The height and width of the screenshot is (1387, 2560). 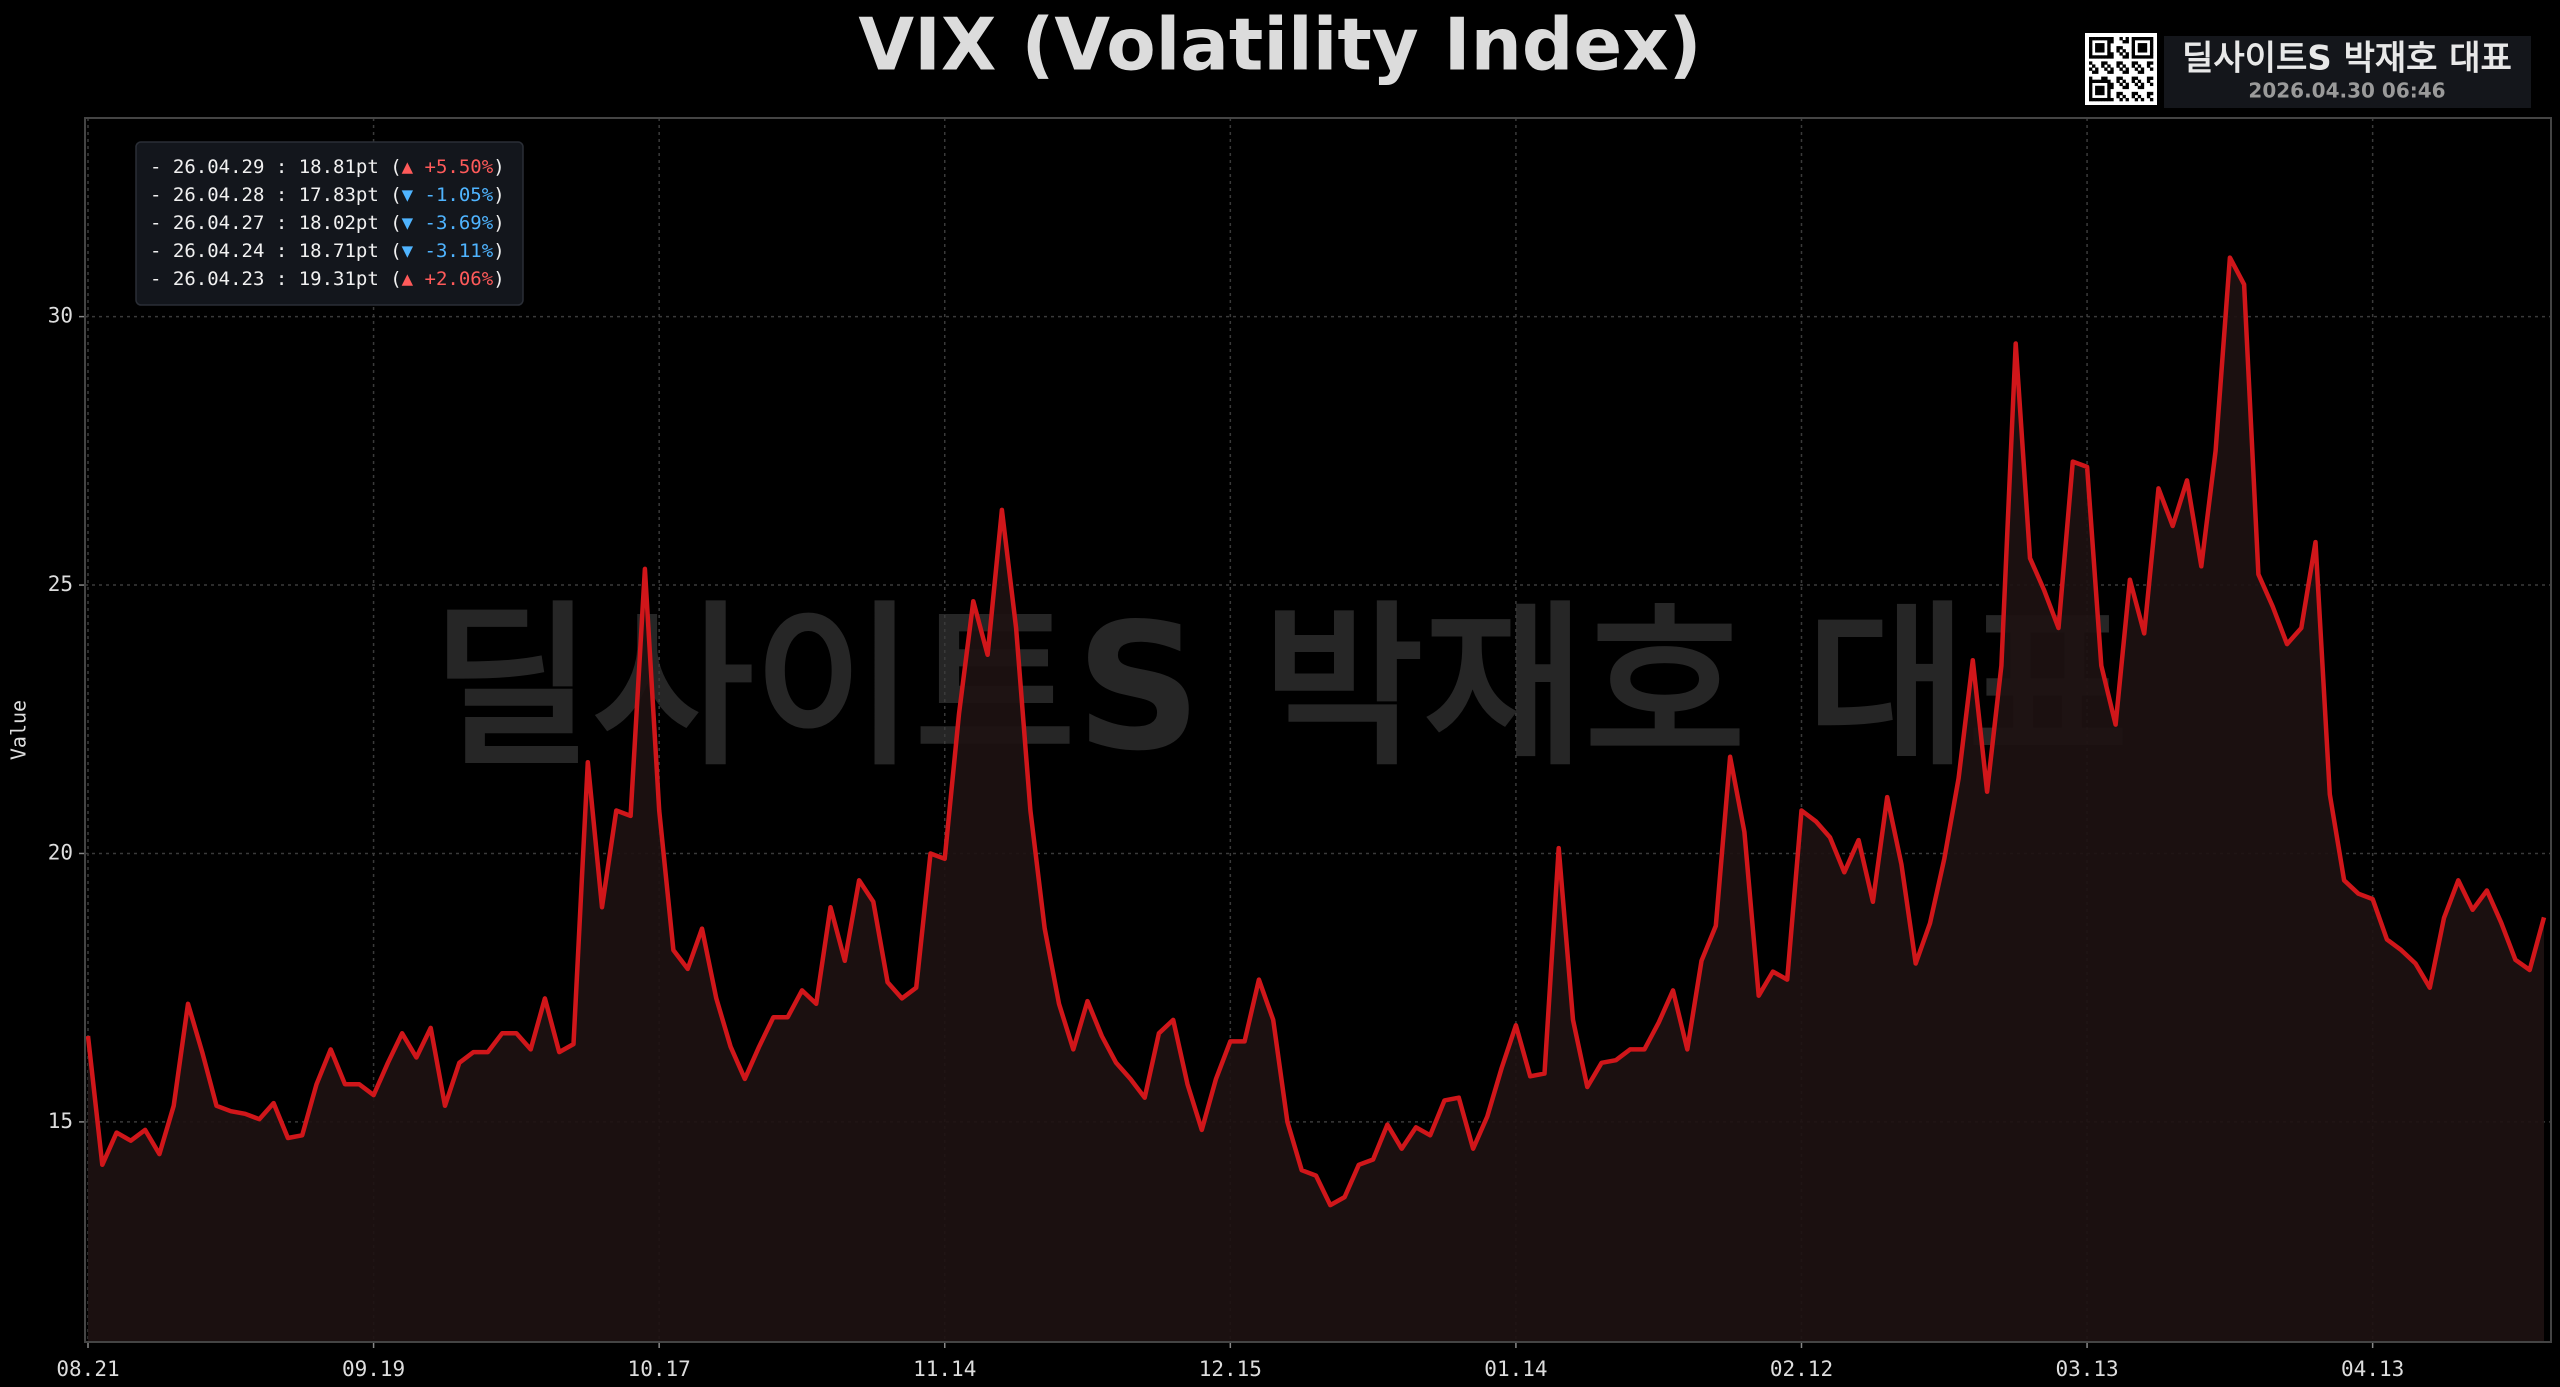 I want to click on x-tick-label: 03.13, so click(x=2086, y=1369).